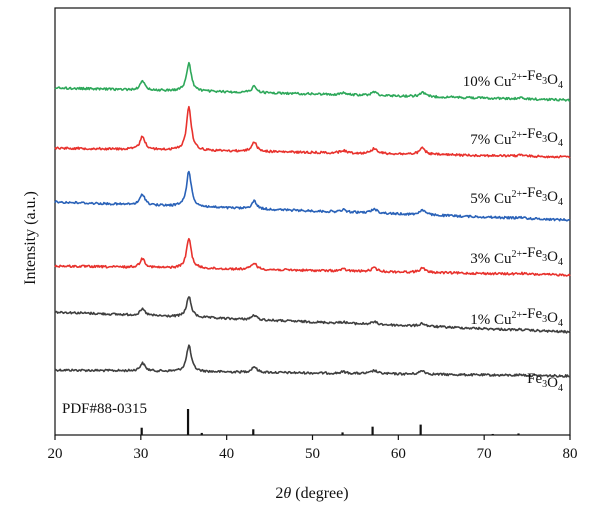  What do you see at coordinates (516, 317) in the screenshot?
I see `series-label: 1% Cu2+-Fe3O4` at bounding box center [516, 317].